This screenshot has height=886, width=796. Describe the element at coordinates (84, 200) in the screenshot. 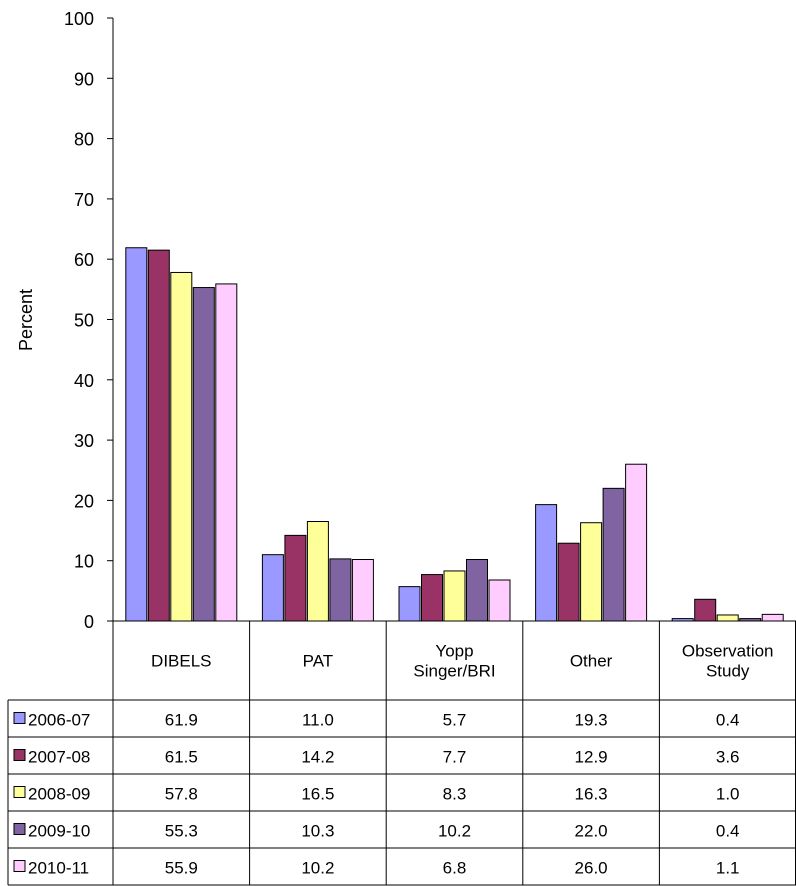

I see `y-tick-label: 70` at that location.